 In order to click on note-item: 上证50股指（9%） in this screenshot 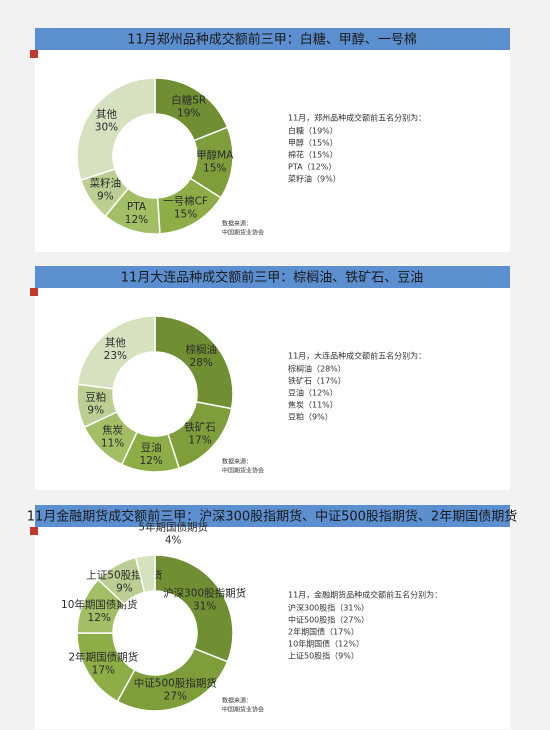, I will do `click(323, 656)`.